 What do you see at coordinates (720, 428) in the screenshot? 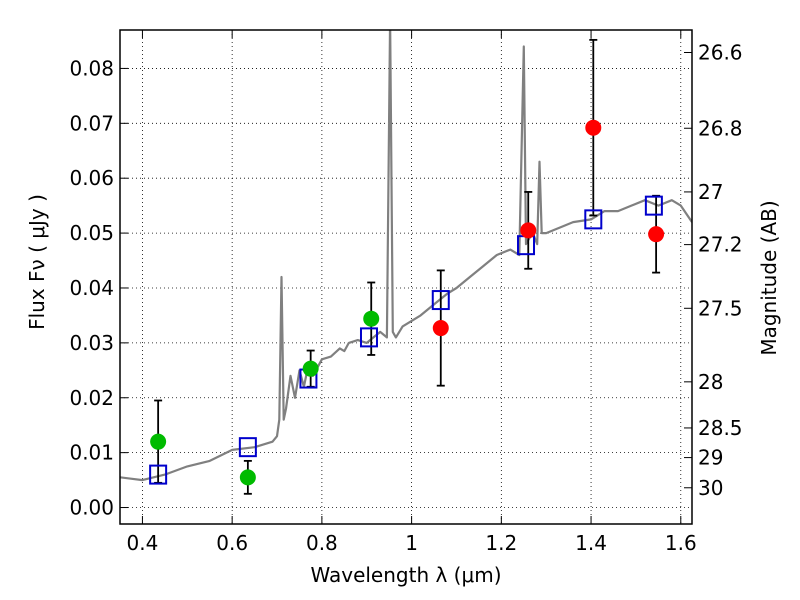
I see `y2-tick-label: 28.5` at bounding box center [720, 428].